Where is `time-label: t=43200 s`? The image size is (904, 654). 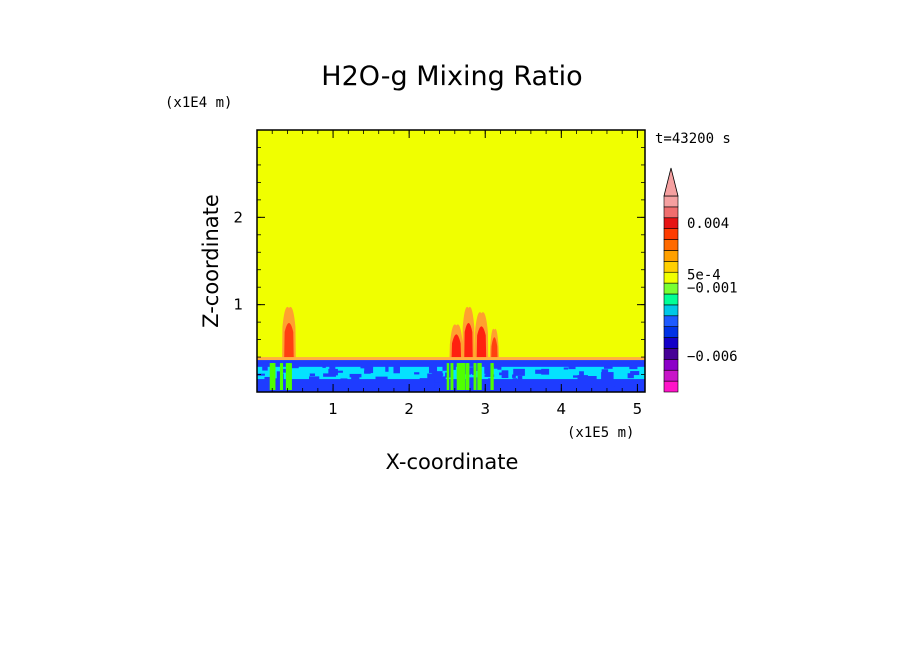 time-label: t=43200 s is located at coordinates (693, 139).